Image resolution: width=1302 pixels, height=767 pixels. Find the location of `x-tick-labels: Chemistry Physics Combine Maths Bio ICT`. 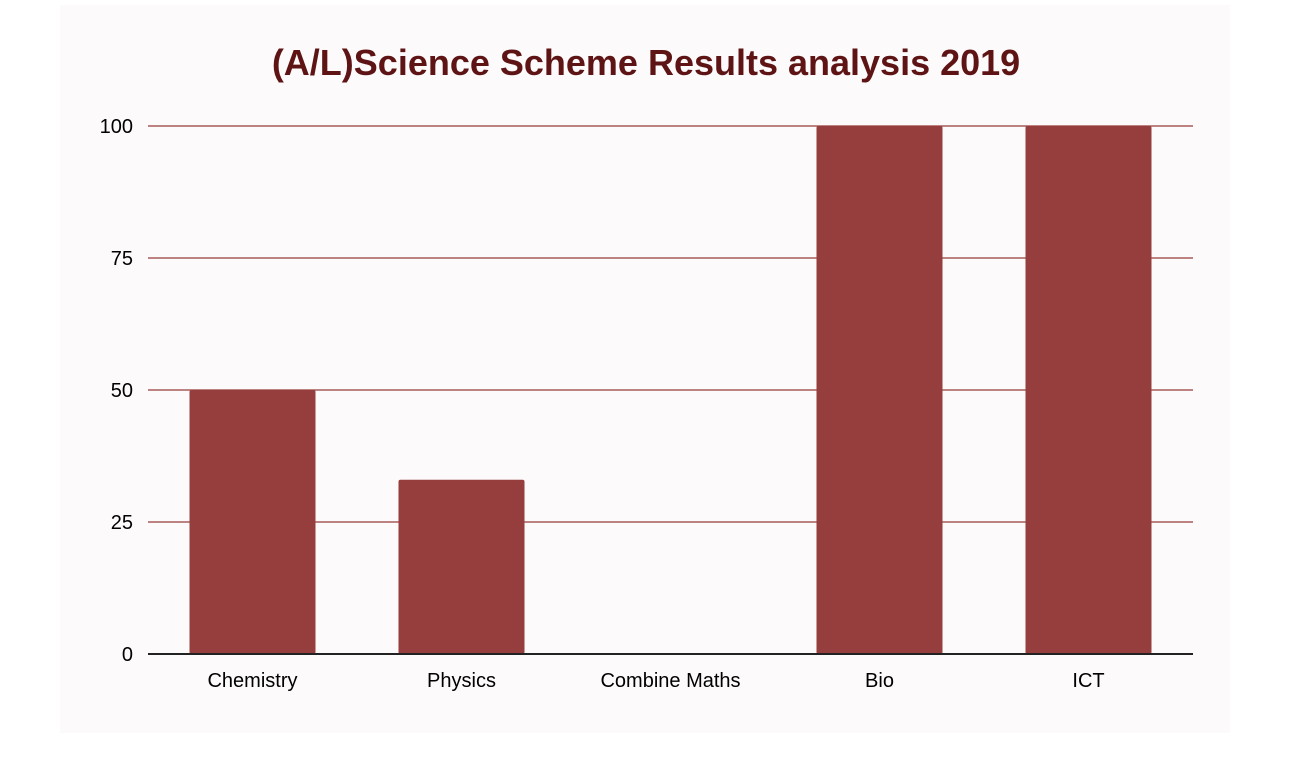

x-tick-labels: Chemistry Physics Combine Maths Bio ICT is located at coordinates (655, 681).